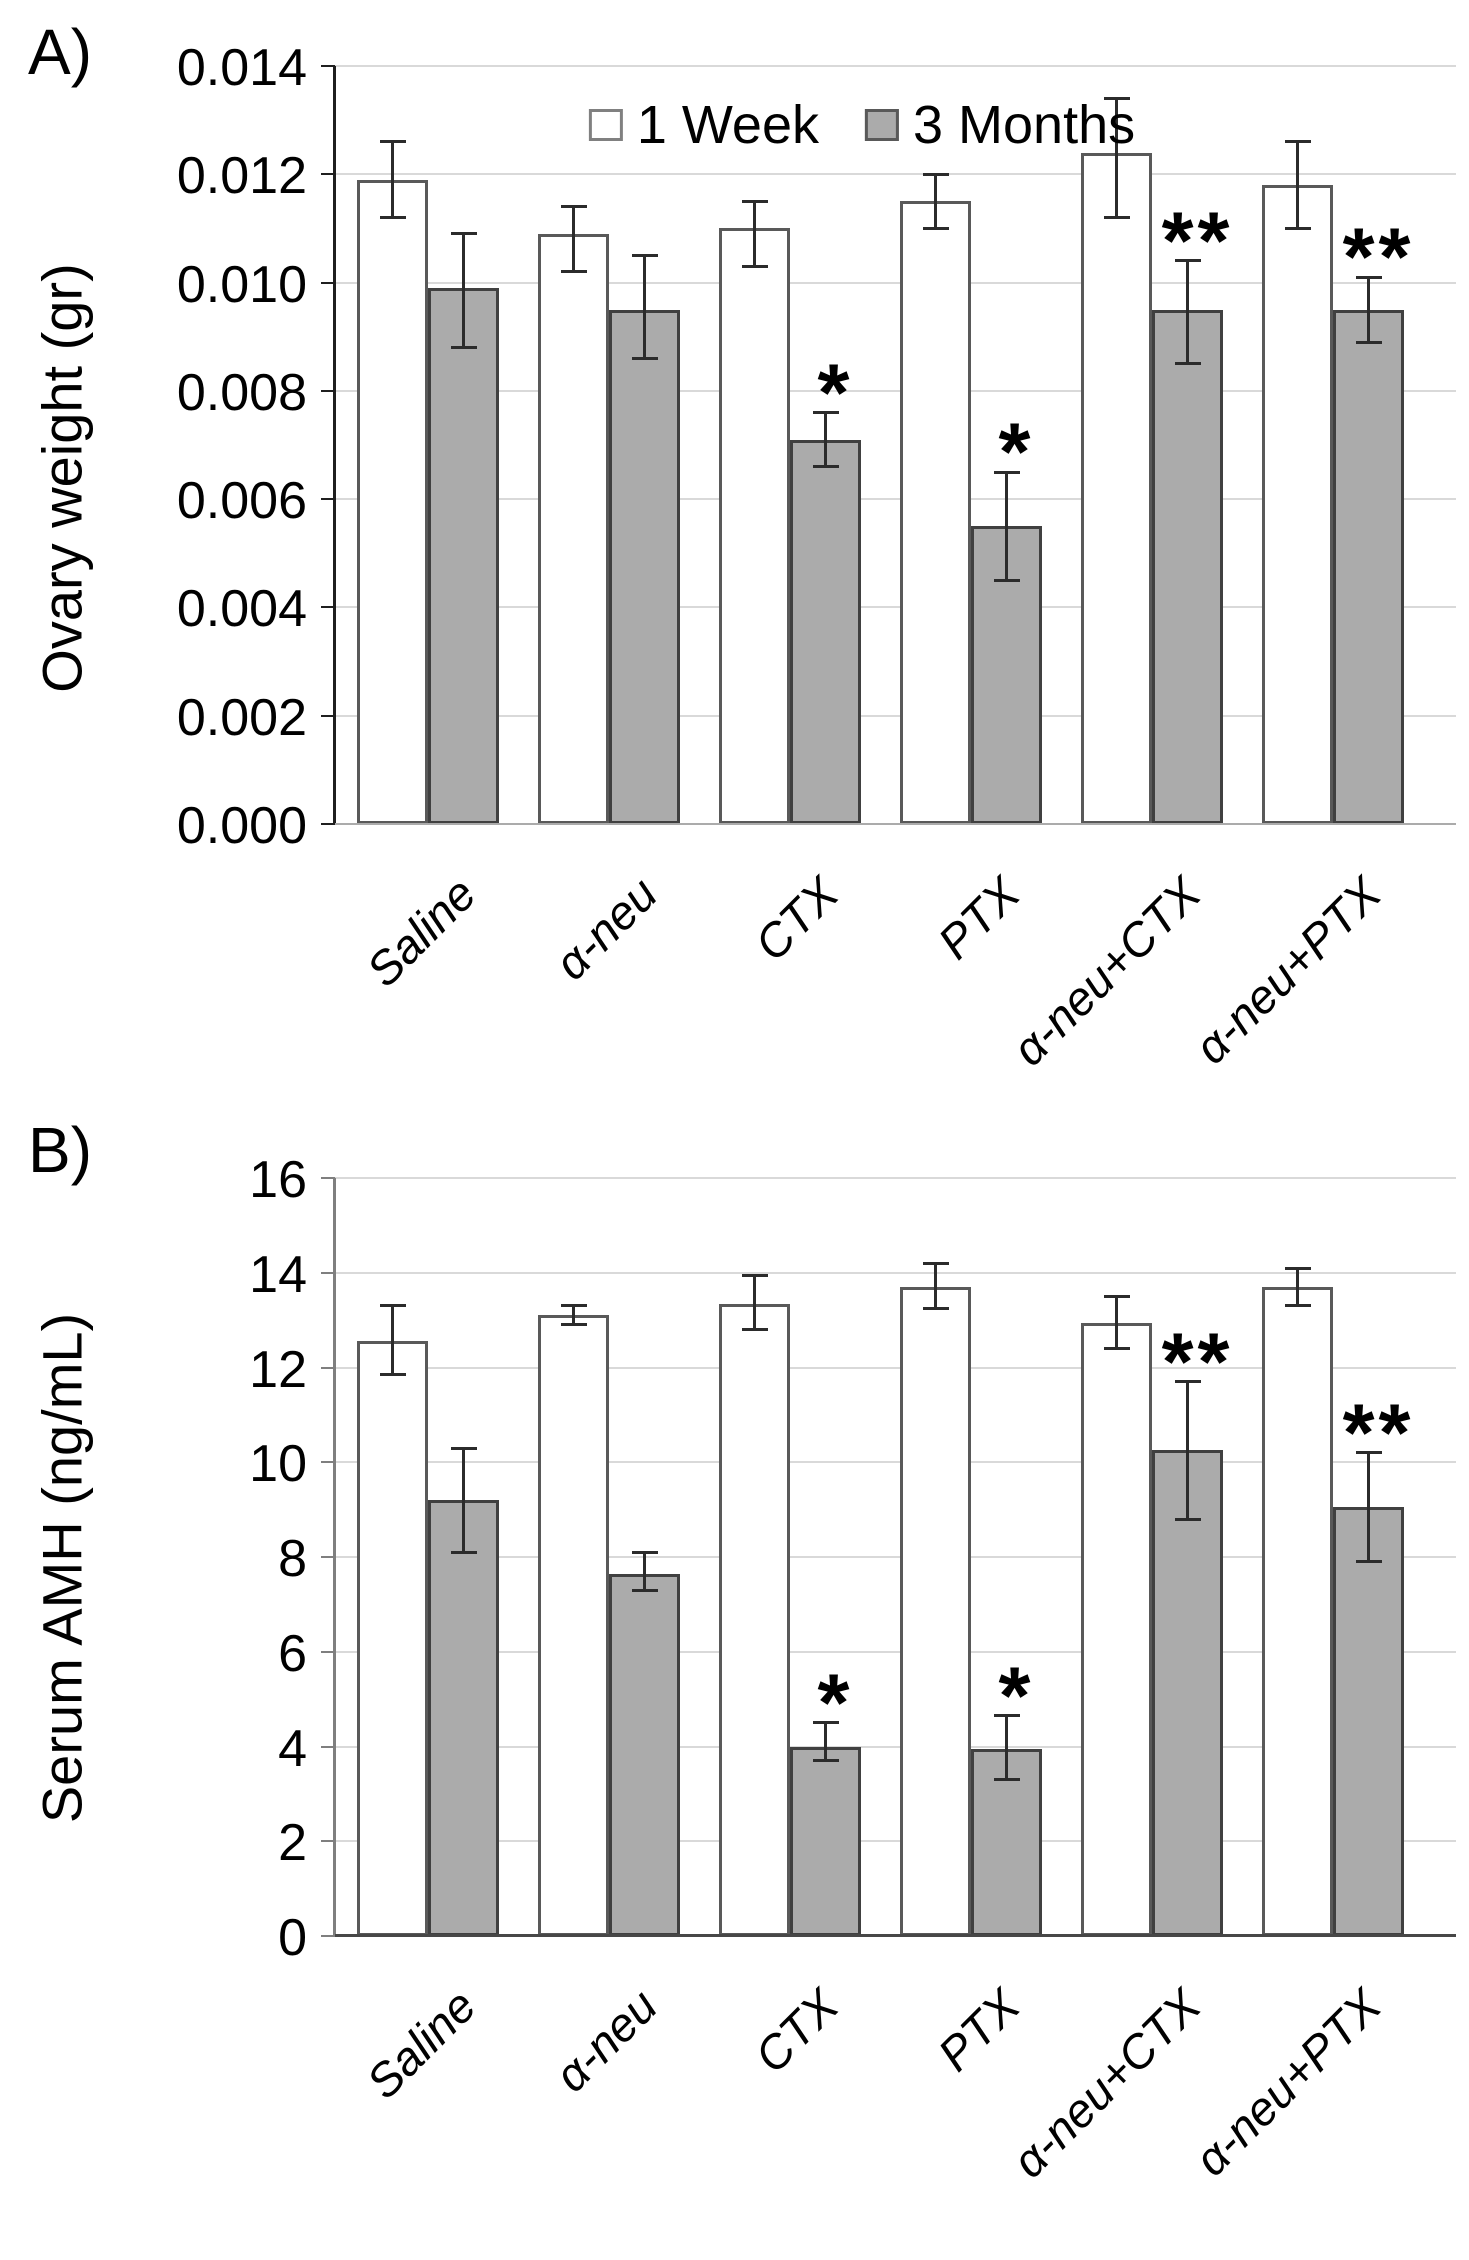 This screenshot has width=1469, height=2260. I want to click on y-tick-label: 2, so click(292, 1843).